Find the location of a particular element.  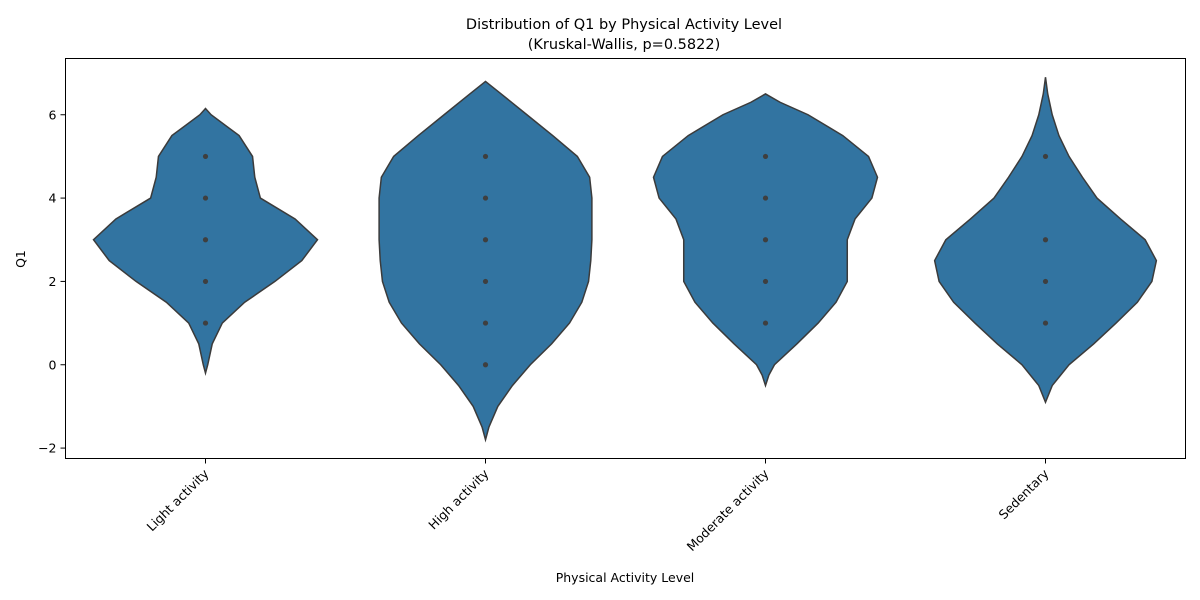

y-tick-label: 6 is located at coordinates (53, 114).